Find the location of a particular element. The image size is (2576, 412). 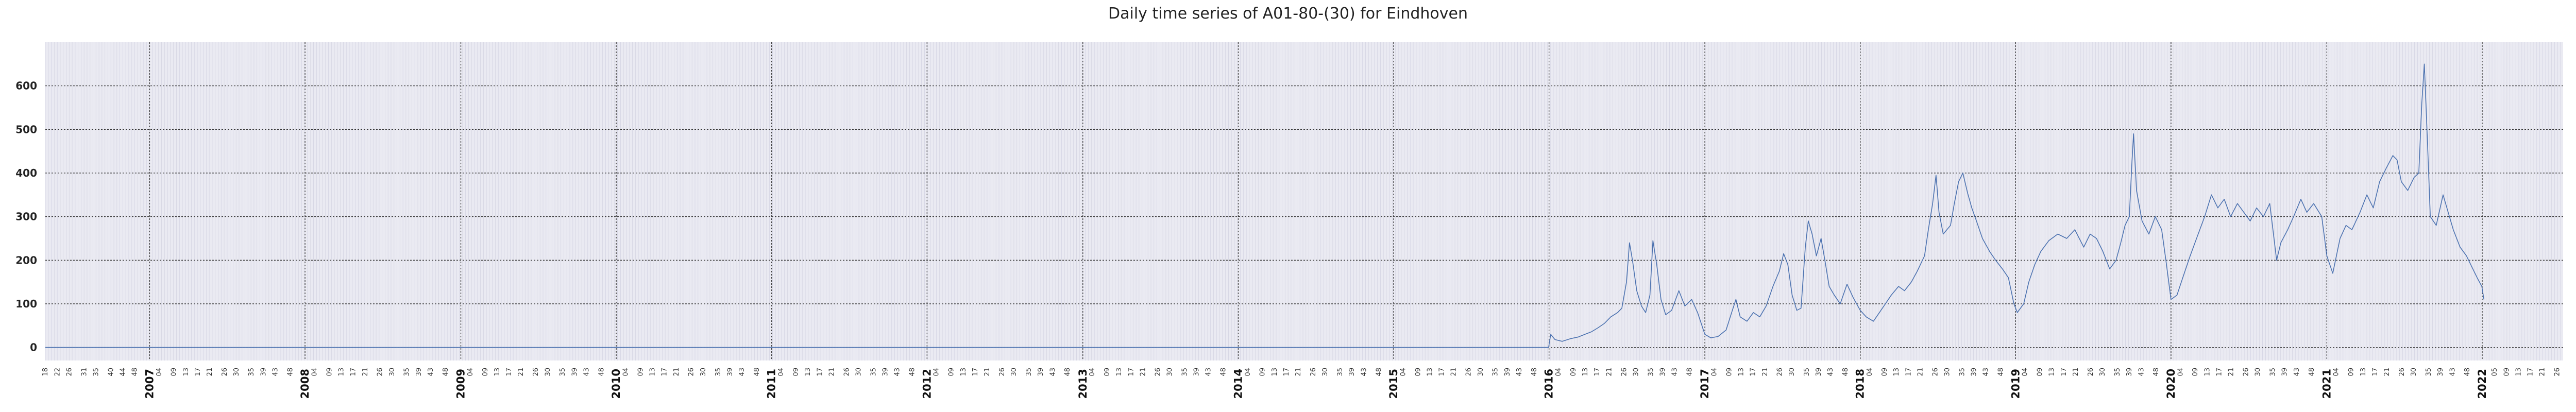

year-tick-label: 2016 is located at coordinates (1549, 384).